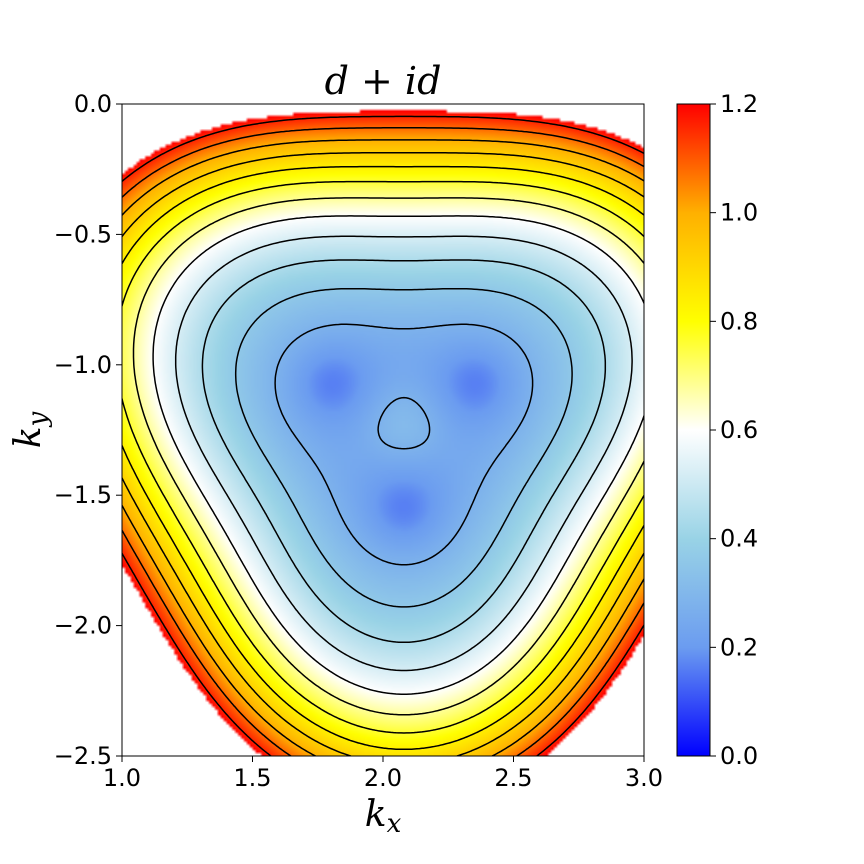 This screenshot has width=864, height=864. I want to click on y-tick-label: −1.0, so click(83, 365).